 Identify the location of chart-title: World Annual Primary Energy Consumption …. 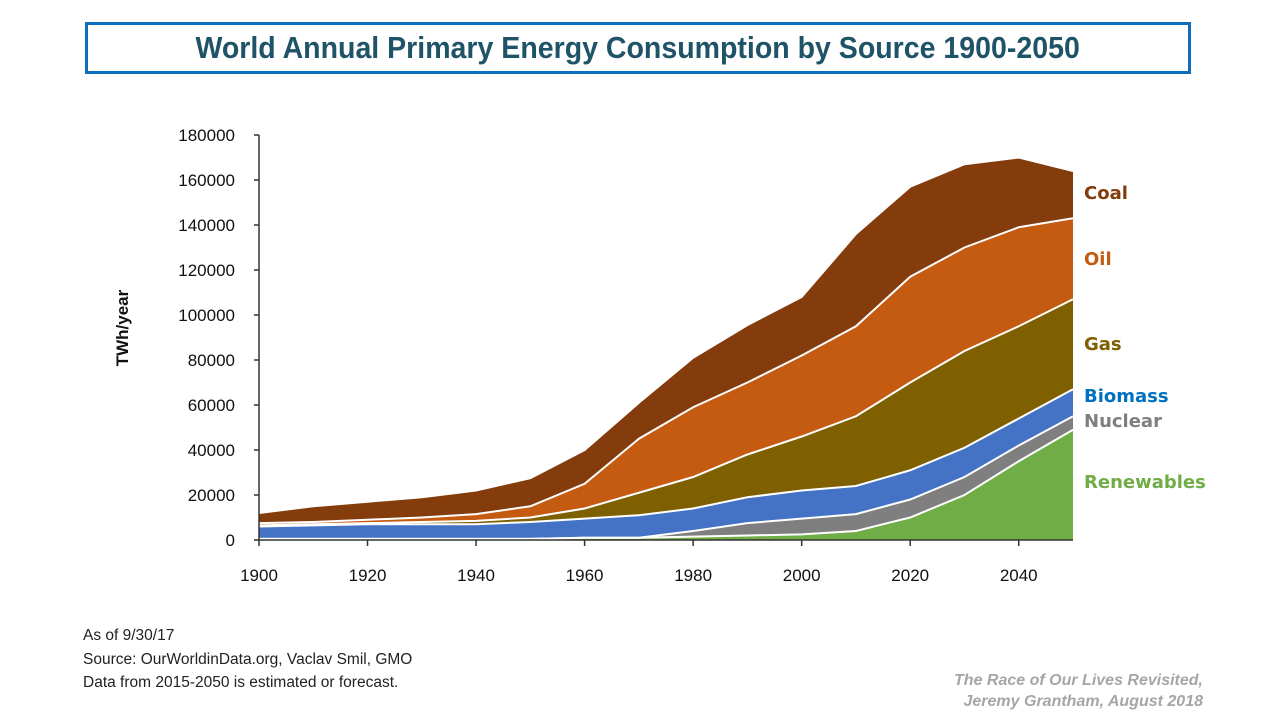
(638, 47).